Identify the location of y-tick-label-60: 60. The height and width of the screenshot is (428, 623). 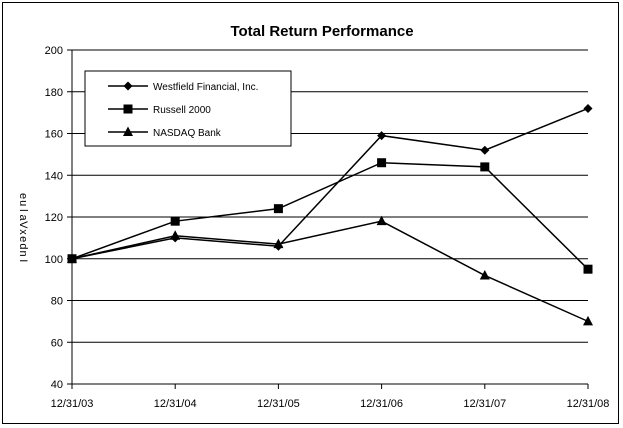
(57, 343).